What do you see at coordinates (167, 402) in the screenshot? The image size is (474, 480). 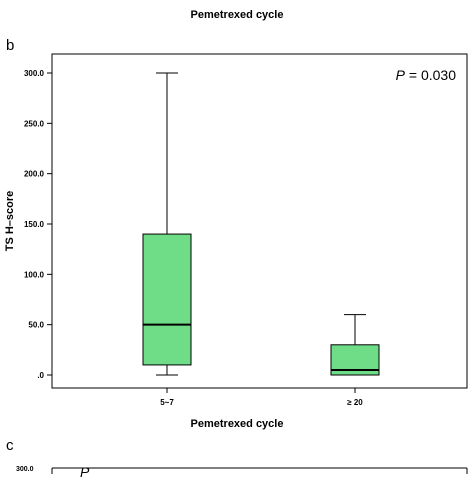 I see `x-tick-label: 5~7` at bounding box center [167, 402].